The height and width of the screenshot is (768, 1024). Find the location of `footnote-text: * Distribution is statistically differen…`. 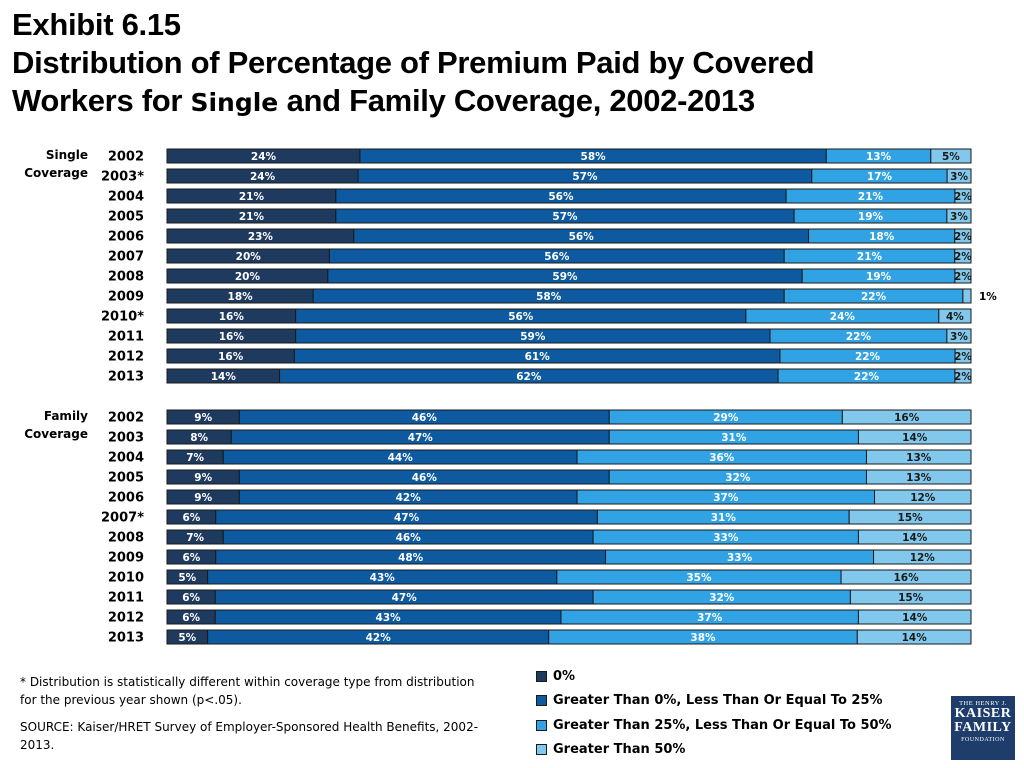

footnote-text: * Distribution is statistically differen… is located at coordinates (247, 691).